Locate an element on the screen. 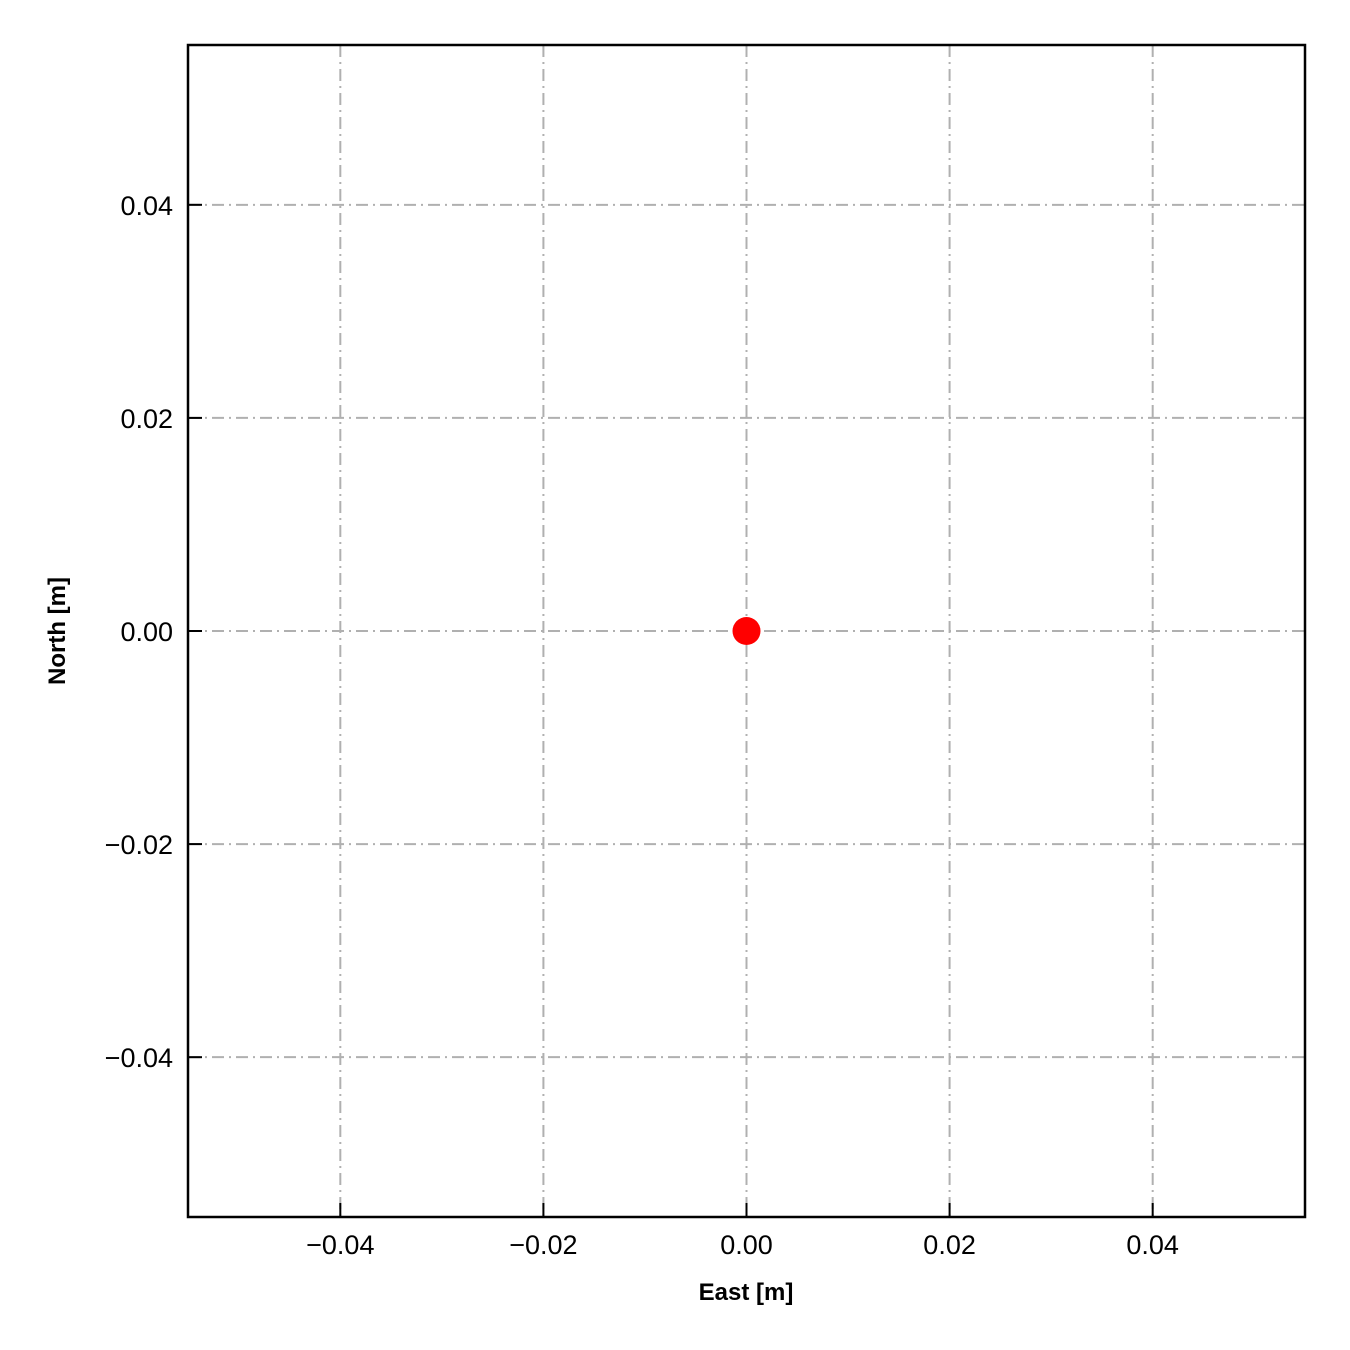  x-tick-label: 0.04 is located at coordinates (1152, 1245).